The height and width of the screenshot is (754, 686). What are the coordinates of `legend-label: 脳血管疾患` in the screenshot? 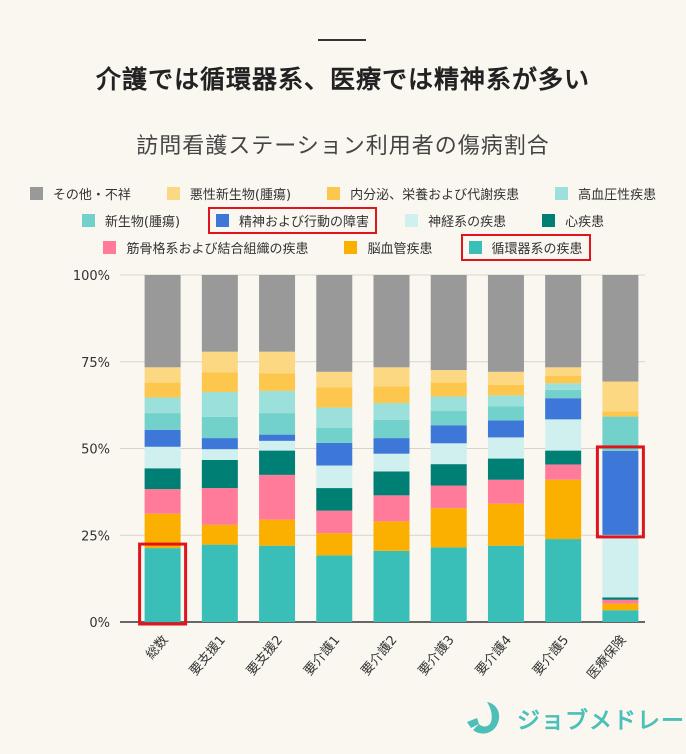 It's located at (400, 249).